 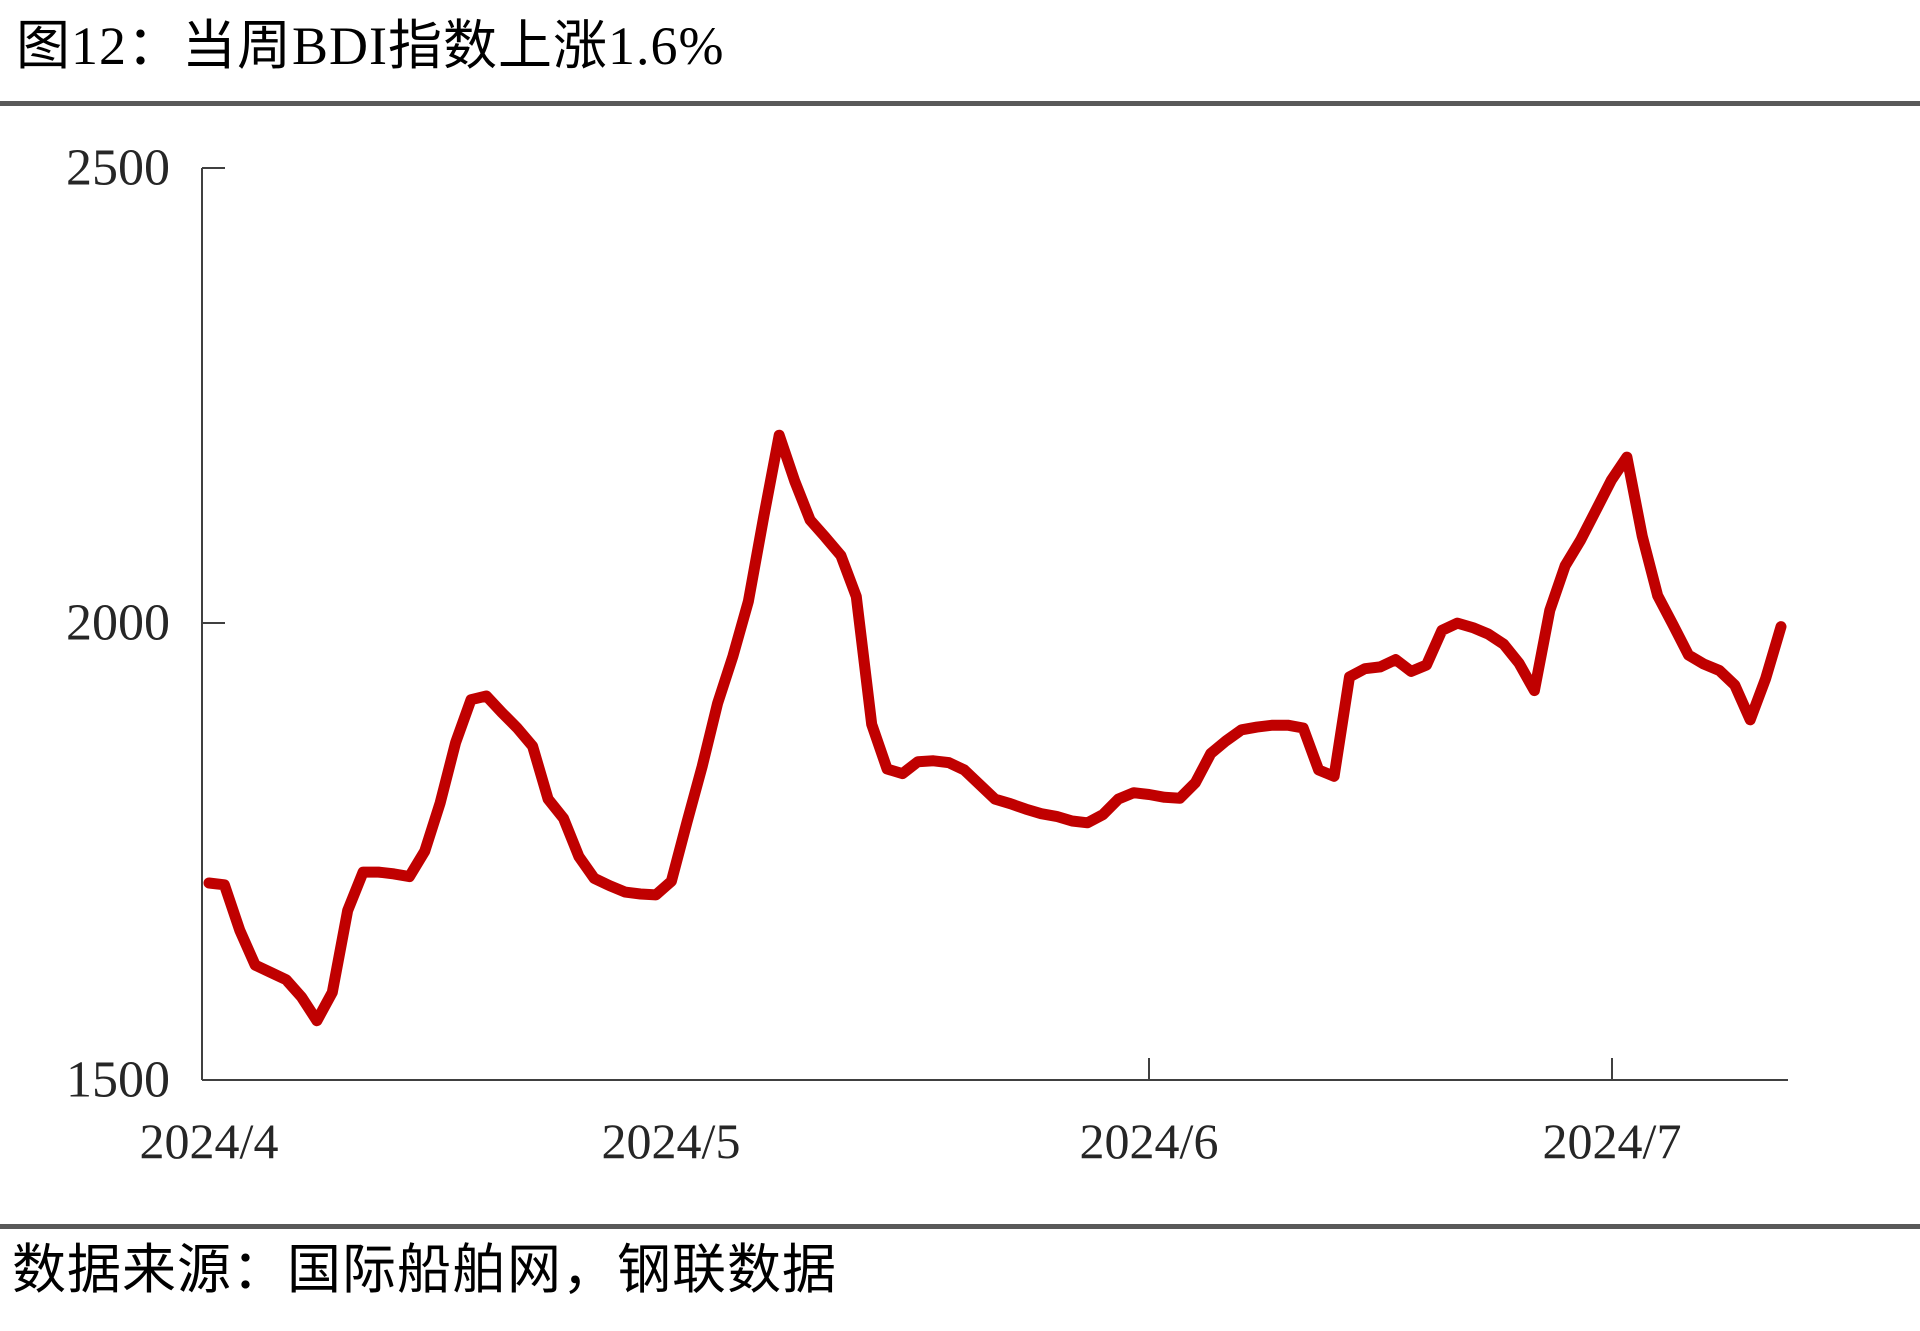 I want to click on y-tick-label-2000: 2000, so click(x=118, y=623).